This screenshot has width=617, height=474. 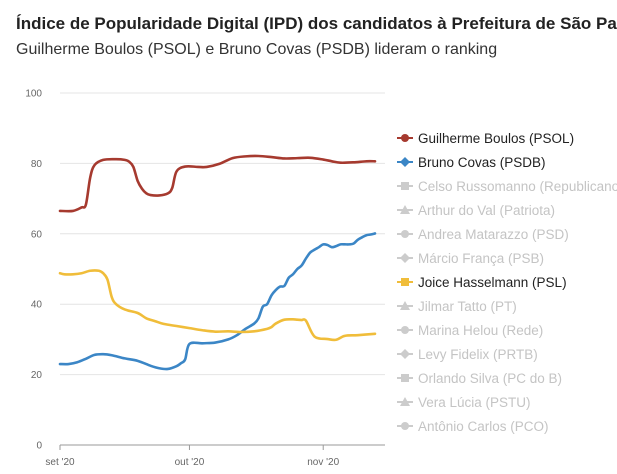 I want to click on legend-label: Jilmar Tatto (PT), so click(x=467, y=306).